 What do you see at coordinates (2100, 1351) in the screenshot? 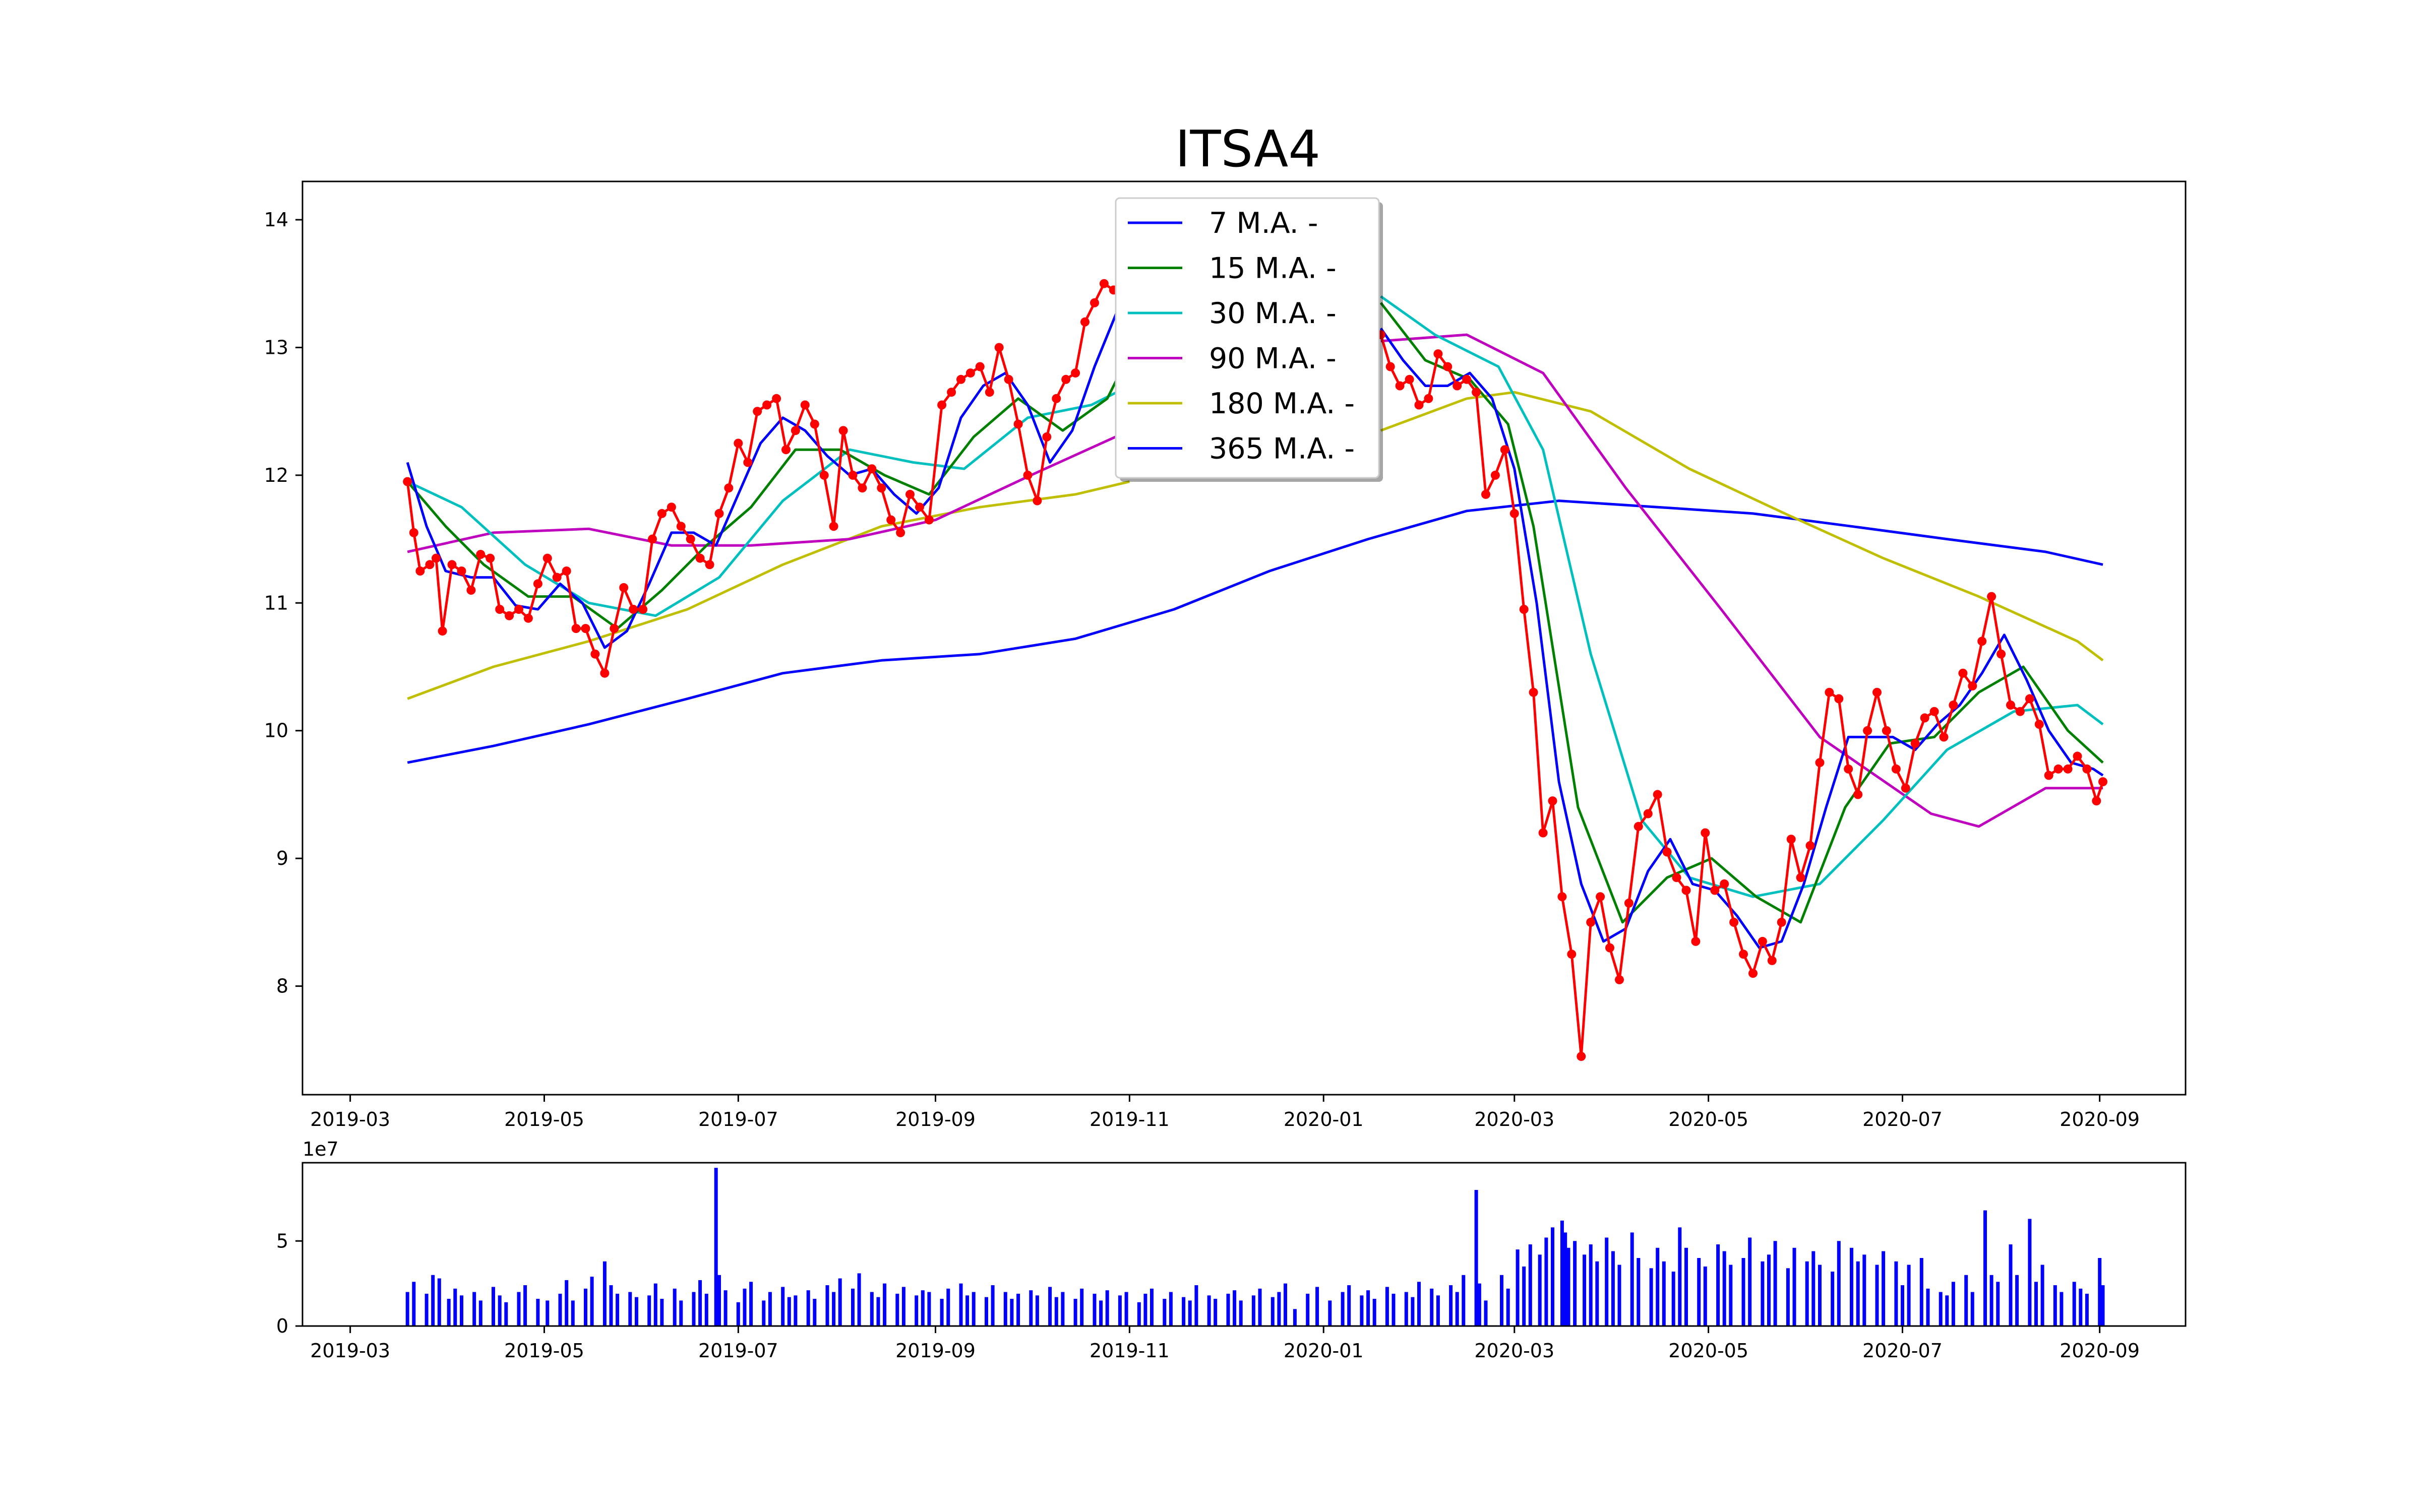
I see `volume-x-tick-label: 2020-09` at bounding box center [2100, 1351].